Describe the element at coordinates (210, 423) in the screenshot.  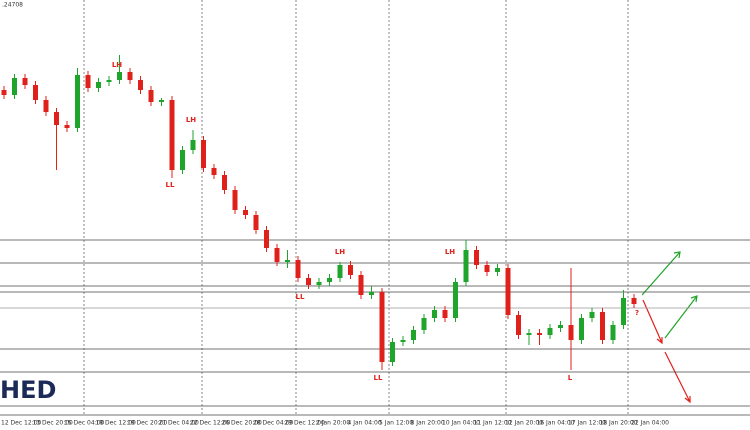
I see `x-tick-label: 22 Dec 12:00` at that location.